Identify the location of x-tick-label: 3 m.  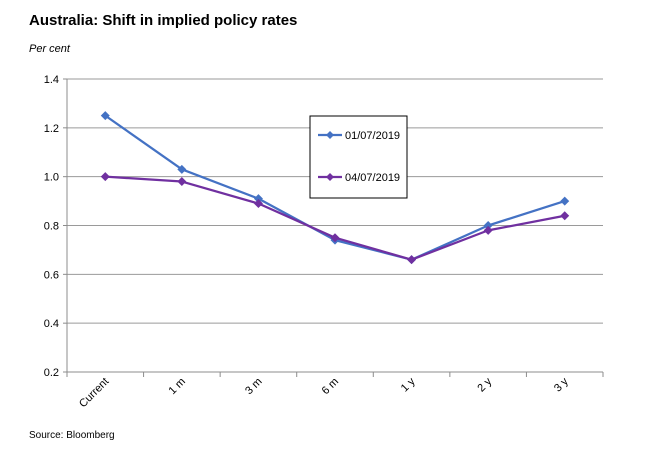
(253, 386).